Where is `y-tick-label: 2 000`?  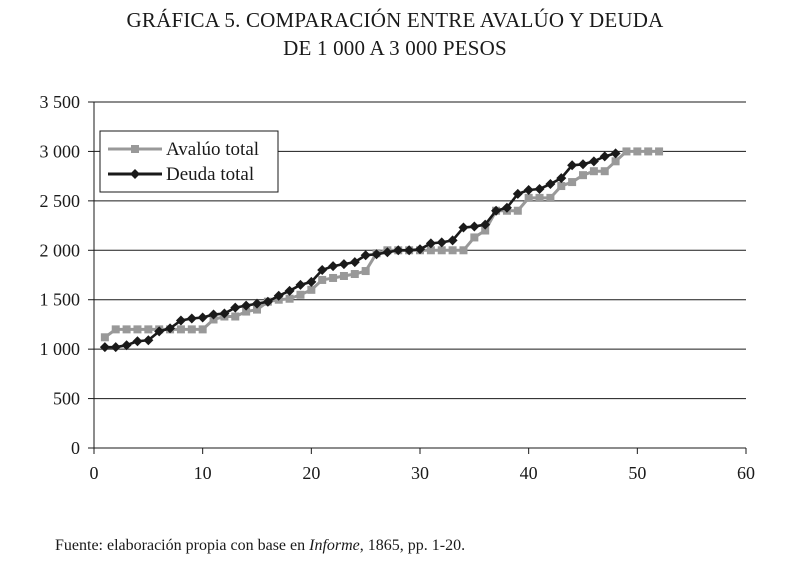
y-tick-label: 2 000 is located at coordinates (60, 250).